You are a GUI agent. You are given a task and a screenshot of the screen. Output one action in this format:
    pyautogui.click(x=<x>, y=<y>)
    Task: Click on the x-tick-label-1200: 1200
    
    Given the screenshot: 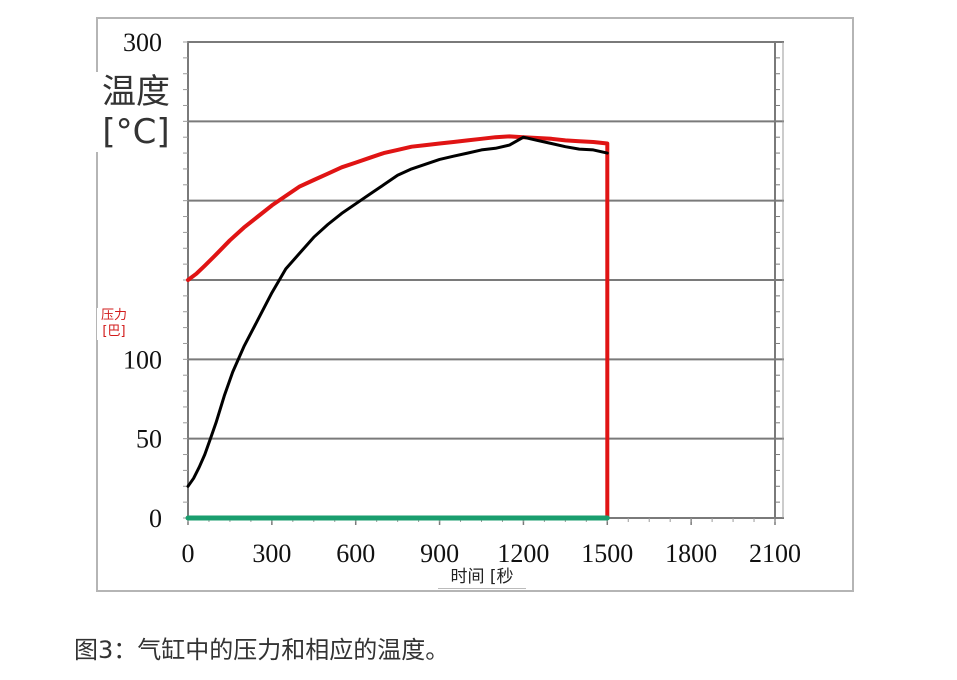 What is the action you would take?
    pyautogui.click(x=523, y=553)
    